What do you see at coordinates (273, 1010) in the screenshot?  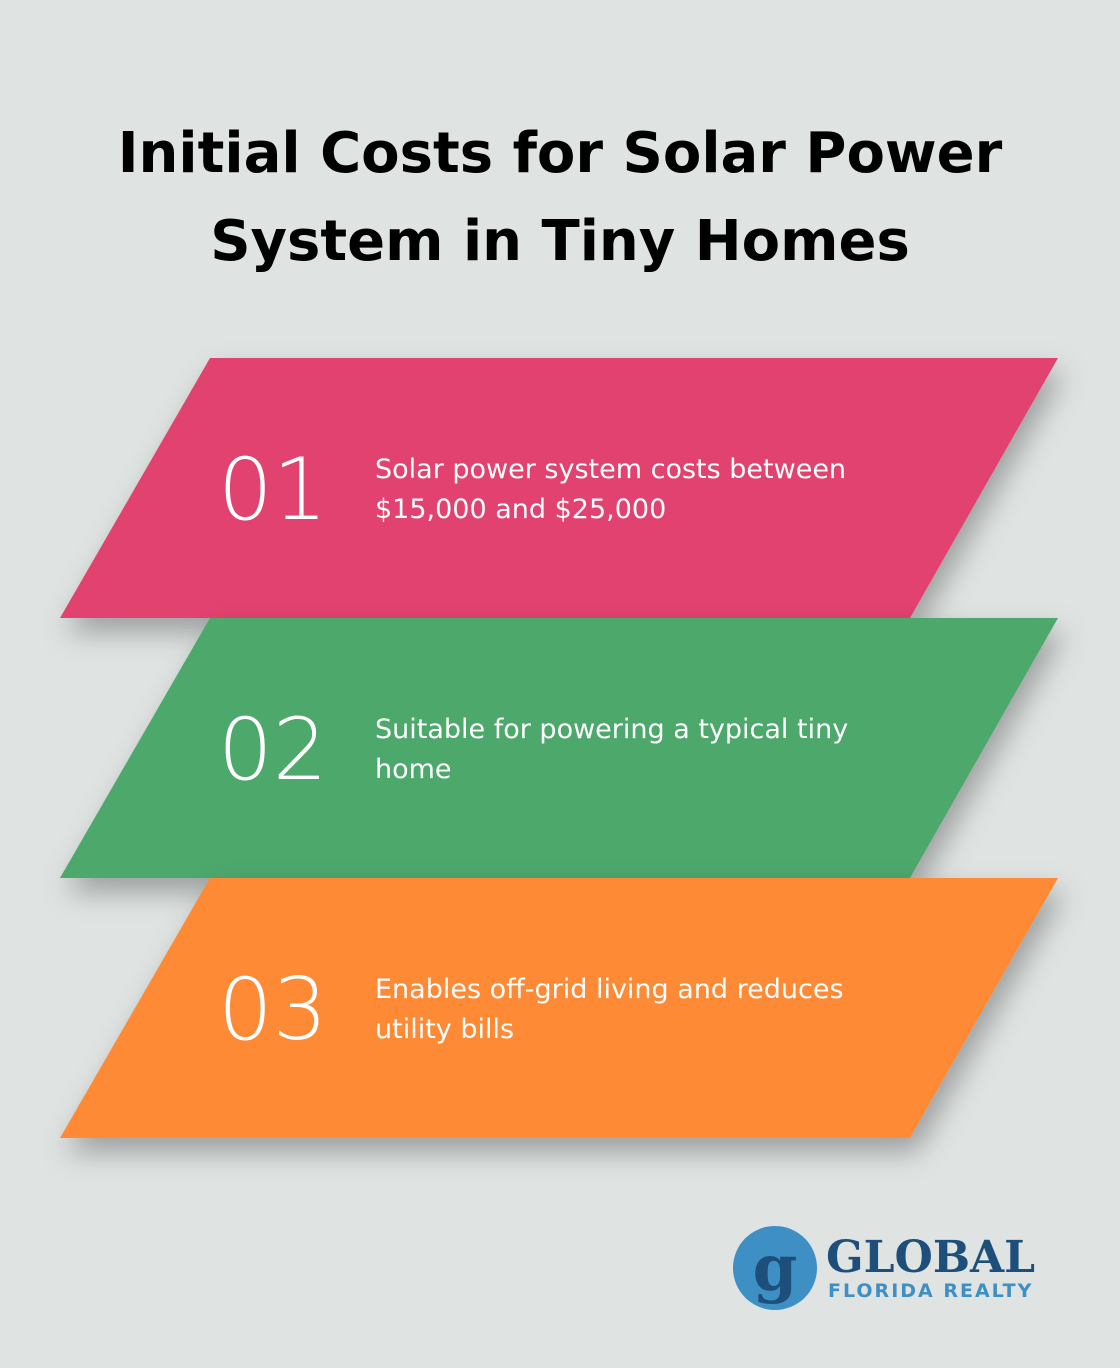 I see `step-number: 03` at bounding box center [273, 1010].